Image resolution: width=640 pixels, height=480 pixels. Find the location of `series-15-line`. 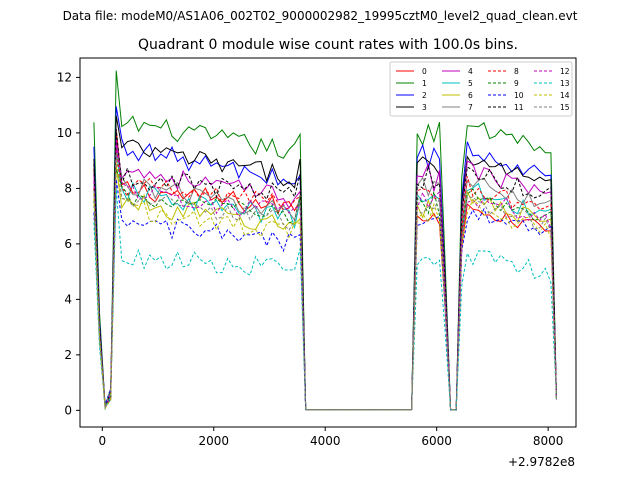

series-15-line is located at coordinates (484, 303).